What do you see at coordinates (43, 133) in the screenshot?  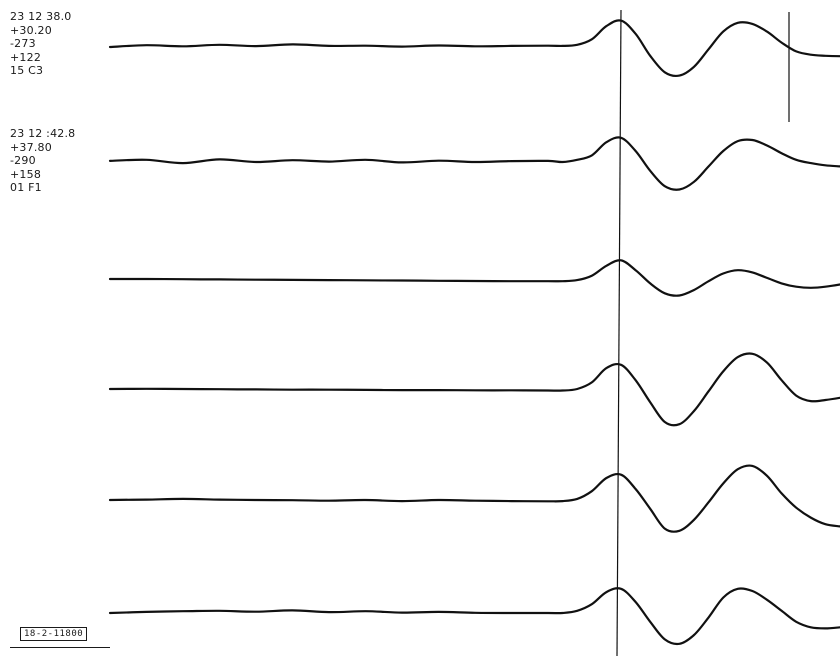 I see `trace-header-2-time: 23 12 :42.8` at bounding box center [43, 133].